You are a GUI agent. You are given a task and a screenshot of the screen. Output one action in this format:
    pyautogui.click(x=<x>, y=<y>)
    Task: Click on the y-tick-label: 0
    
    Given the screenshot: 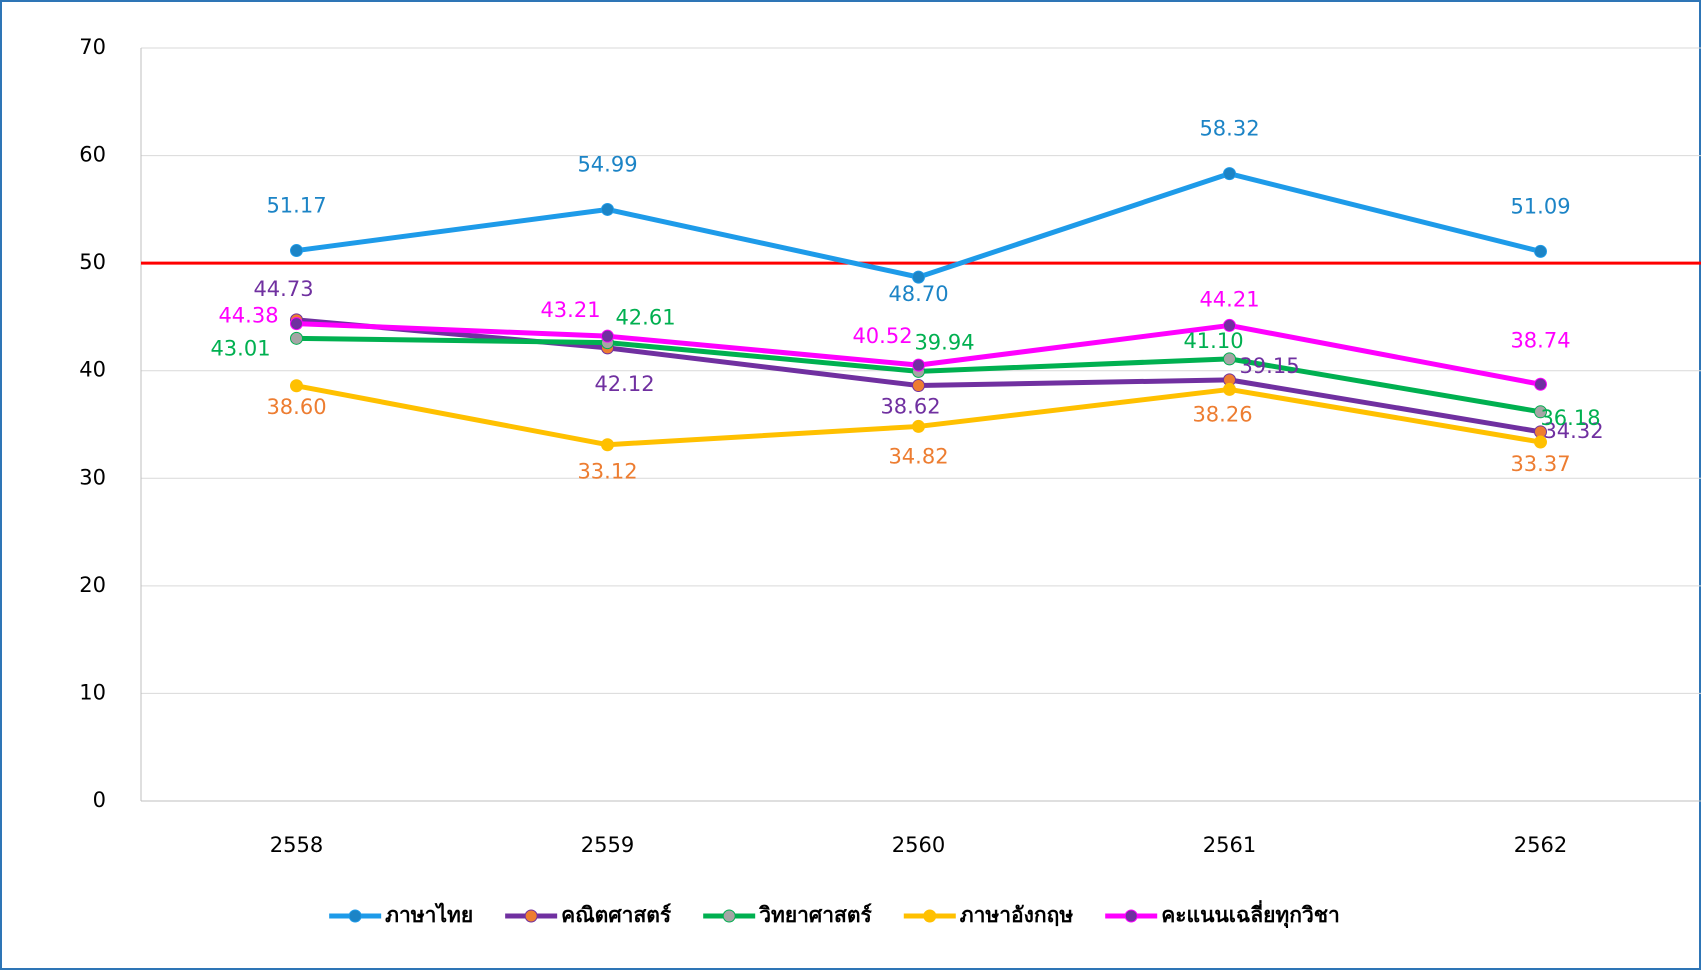 What is the action you would take?
    pyautogui.click(x=99, y=800)
    